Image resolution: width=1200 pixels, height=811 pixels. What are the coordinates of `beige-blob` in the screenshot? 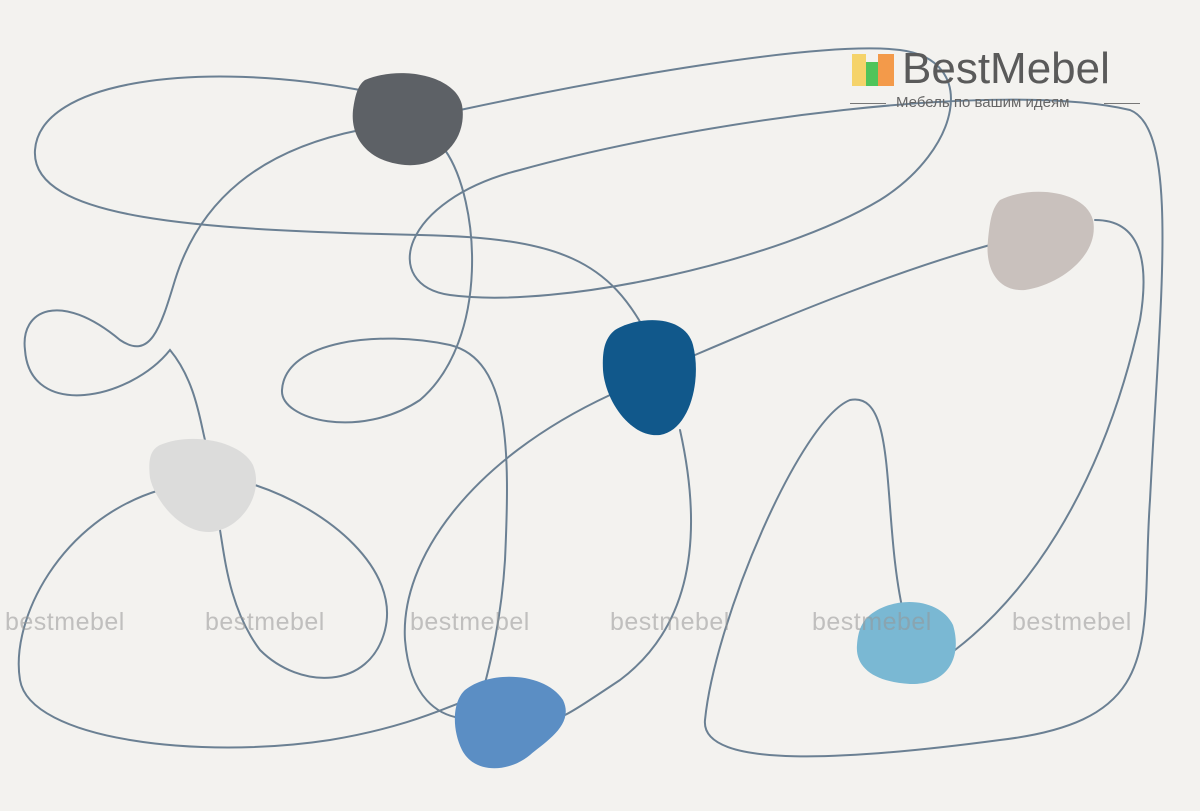 It's located at (1040, 241).